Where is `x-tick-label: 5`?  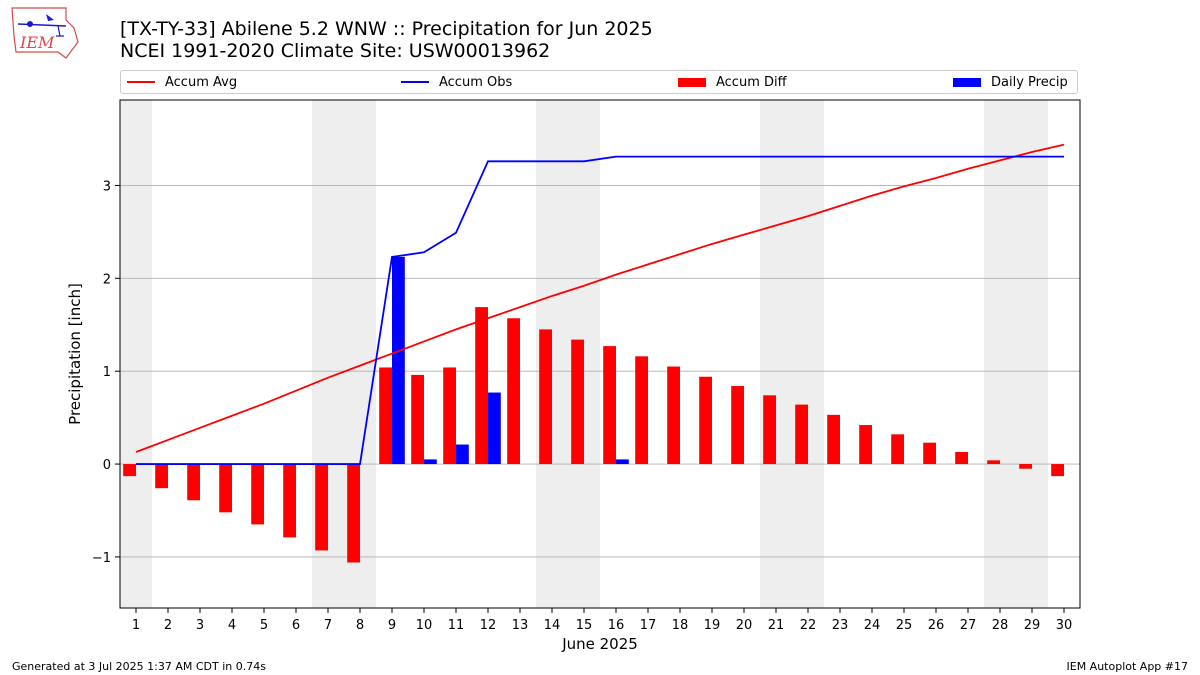
x-tick-label: 5 is located at coordinates (264, 625).